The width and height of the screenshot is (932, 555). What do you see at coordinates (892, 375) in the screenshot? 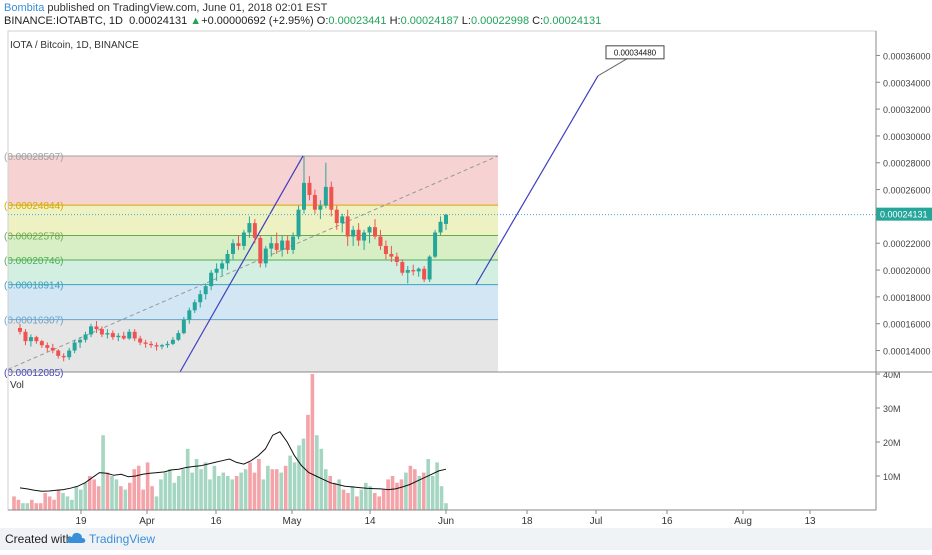
I see `volume-tick-label: 40M` at bounding box center [892, 375].